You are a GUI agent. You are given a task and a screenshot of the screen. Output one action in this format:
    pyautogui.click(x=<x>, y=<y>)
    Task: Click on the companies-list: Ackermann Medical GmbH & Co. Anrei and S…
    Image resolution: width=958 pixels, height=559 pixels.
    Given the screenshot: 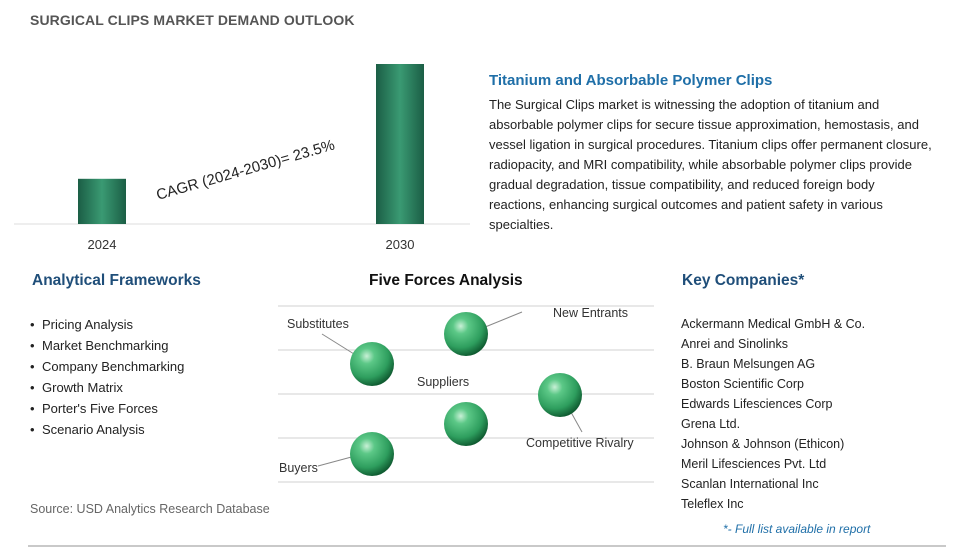 What is the action you would take?
    pyautogui.click(x=773, y=414)
    